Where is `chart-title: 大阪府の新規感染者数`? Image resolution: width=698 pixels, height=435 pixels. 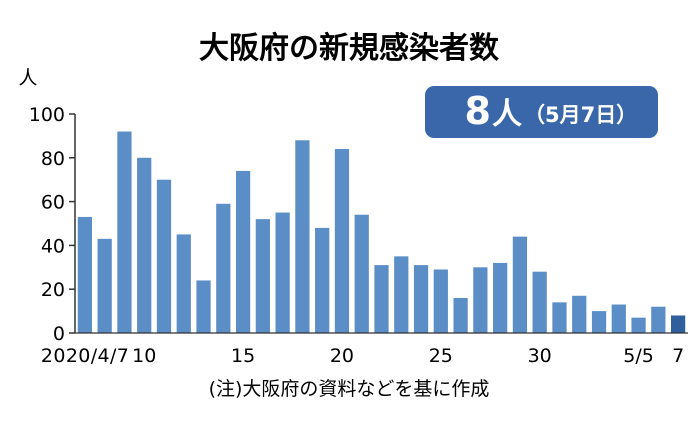
chart-title: 大阪府の新規感染者数 is located at coordinates (349, 48).